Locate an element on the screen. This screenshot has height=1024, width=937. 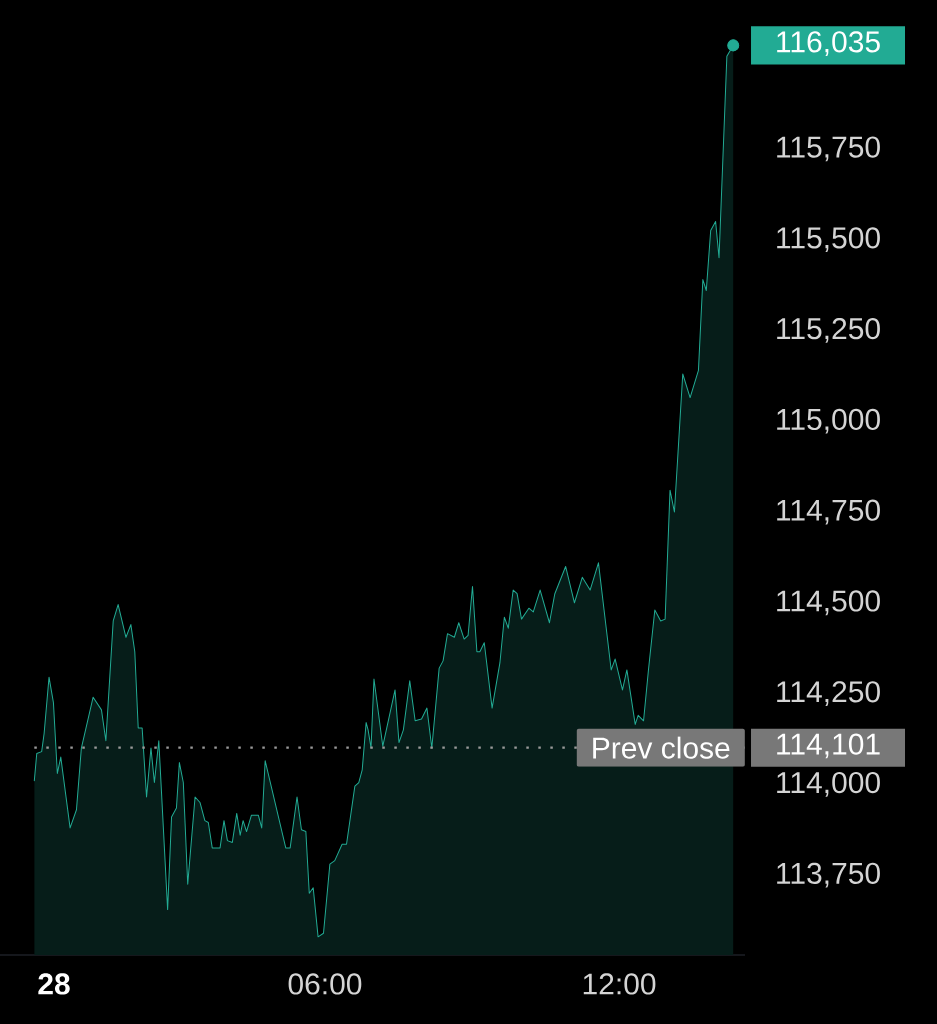
y-tick-label: 116,035 is located at coordinates (828, 44).